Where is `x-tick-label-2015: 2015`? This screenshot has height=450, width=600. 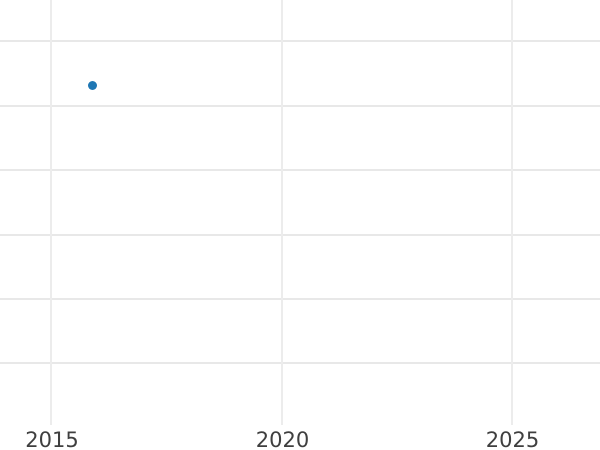 x-tick-label-2015: 2015 is located at coordinates (52, 439).